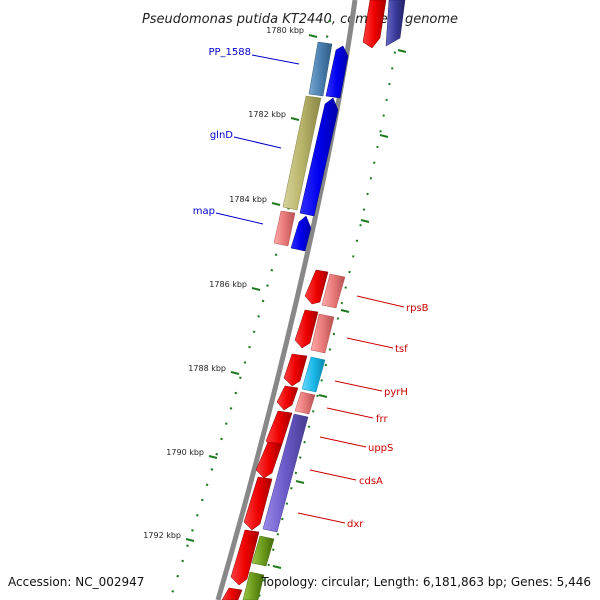 The height and width of the screenshot is (600, 600). I want to click on gene-top-darkpurple, so click(395, 23).